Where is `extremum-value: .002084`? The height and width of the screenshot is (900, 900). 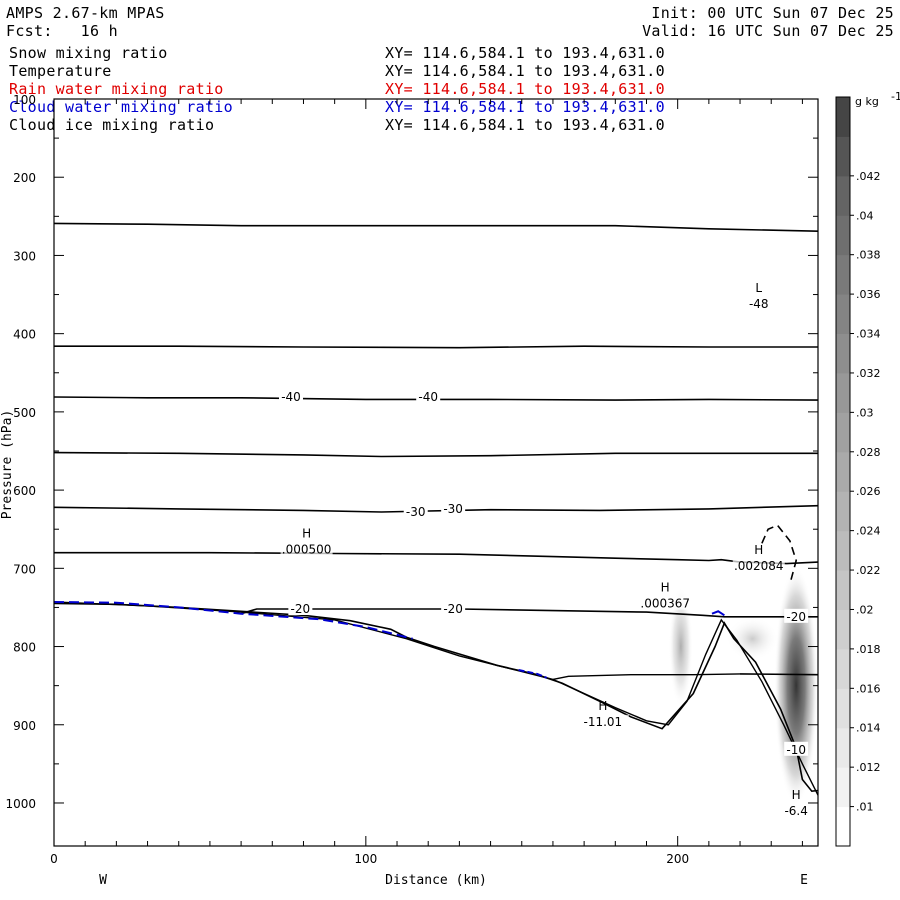 extremum-value: .002084 is located at coordinates (759, 566).